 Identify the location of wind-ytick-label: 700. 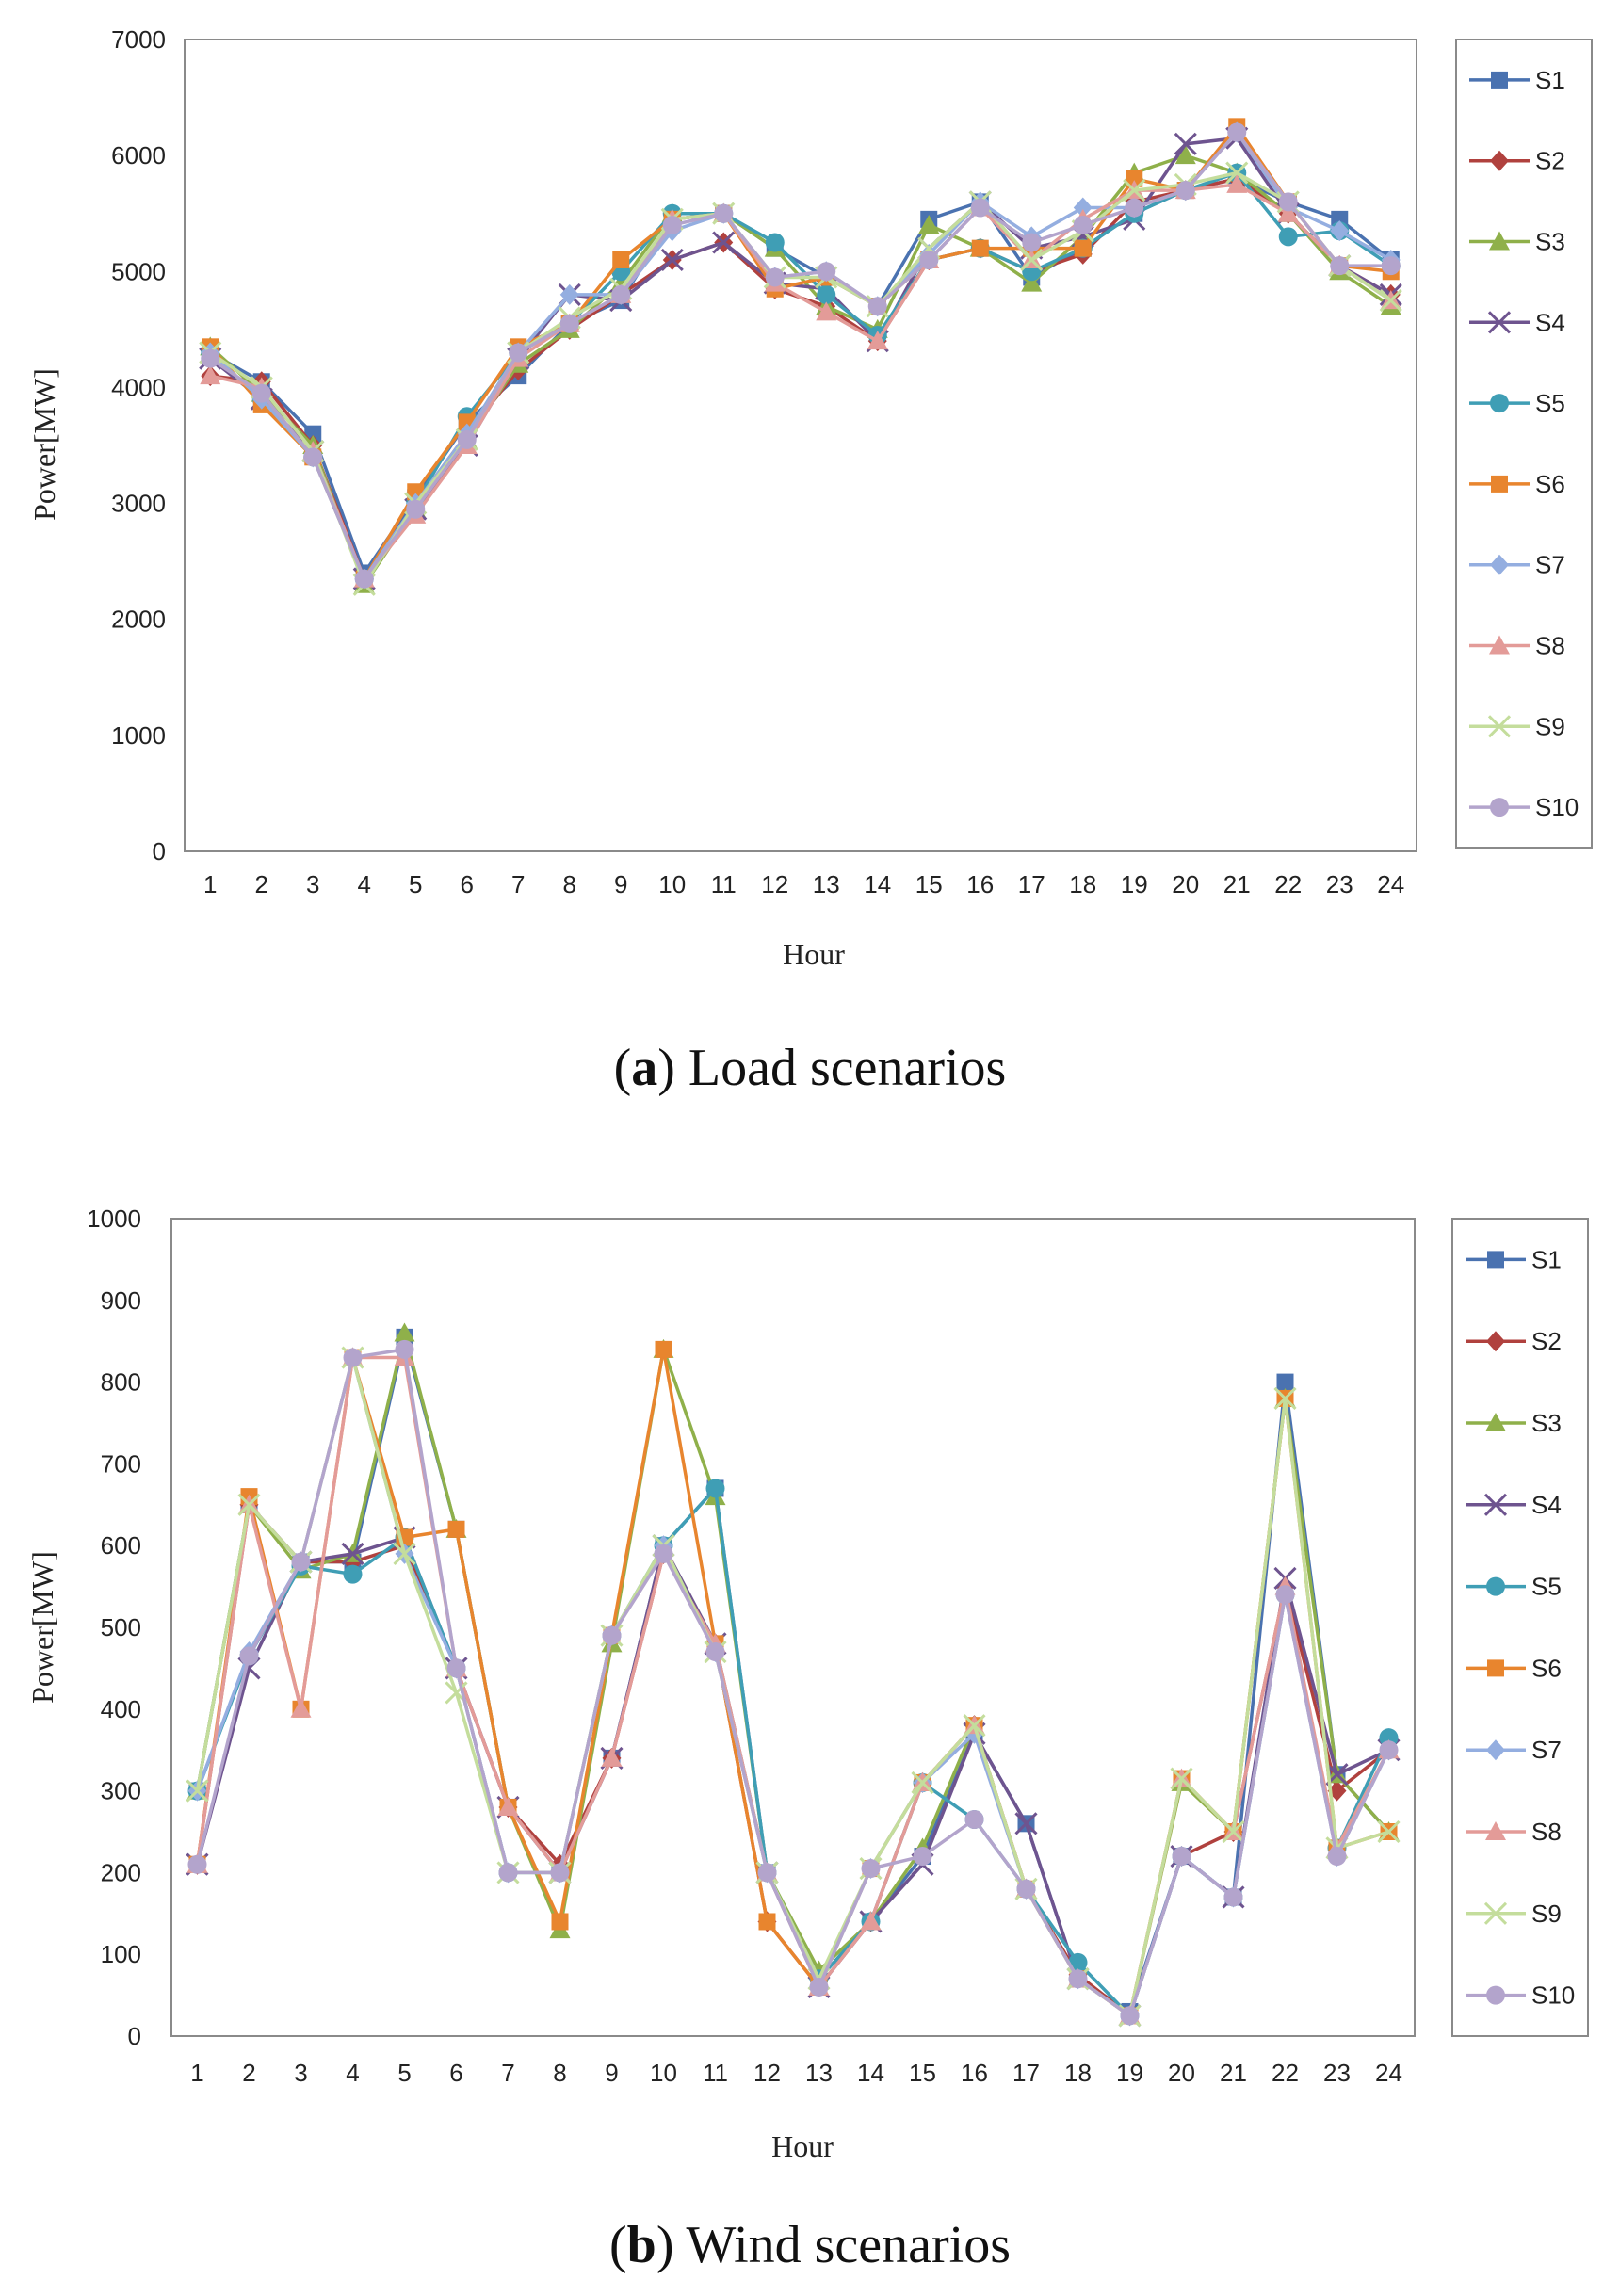
(121, 1463).